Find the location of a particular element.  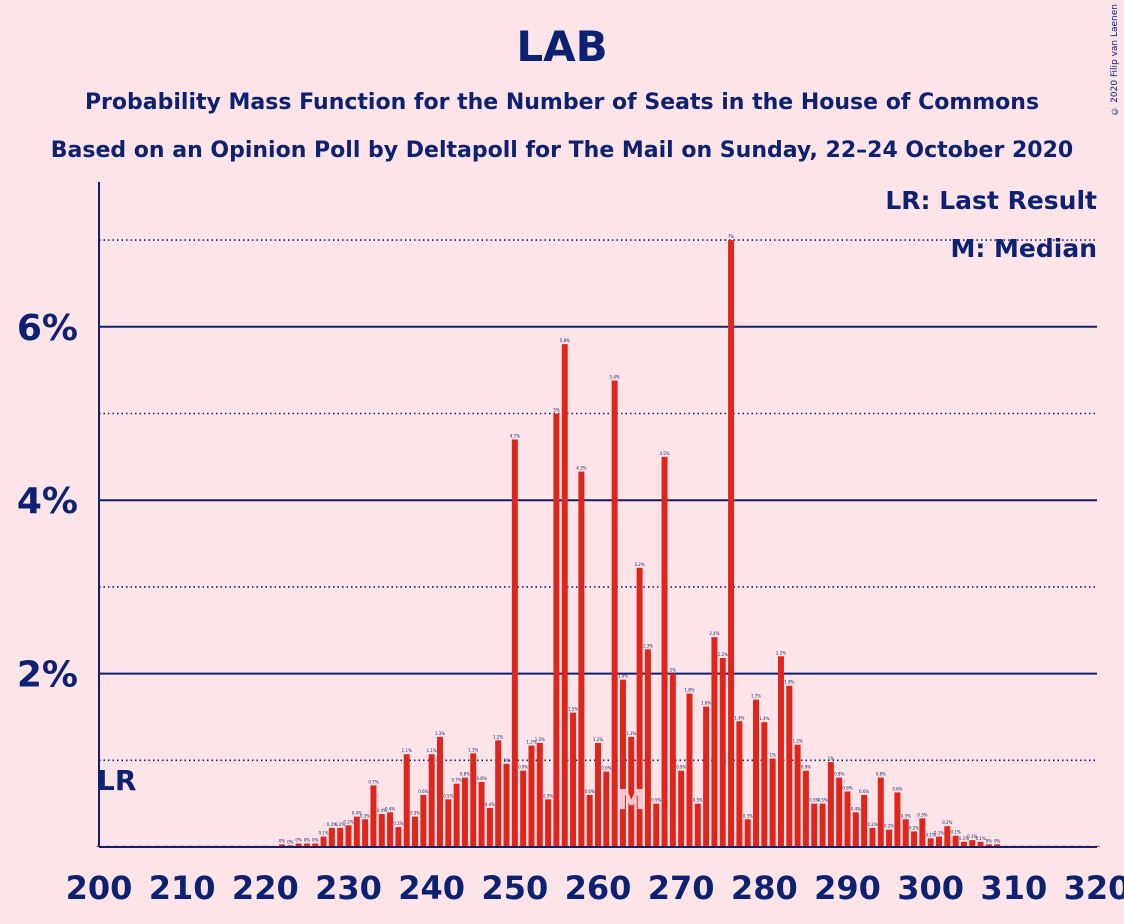

bar-data-label: 2.2% is located at coordinates (781, 652).